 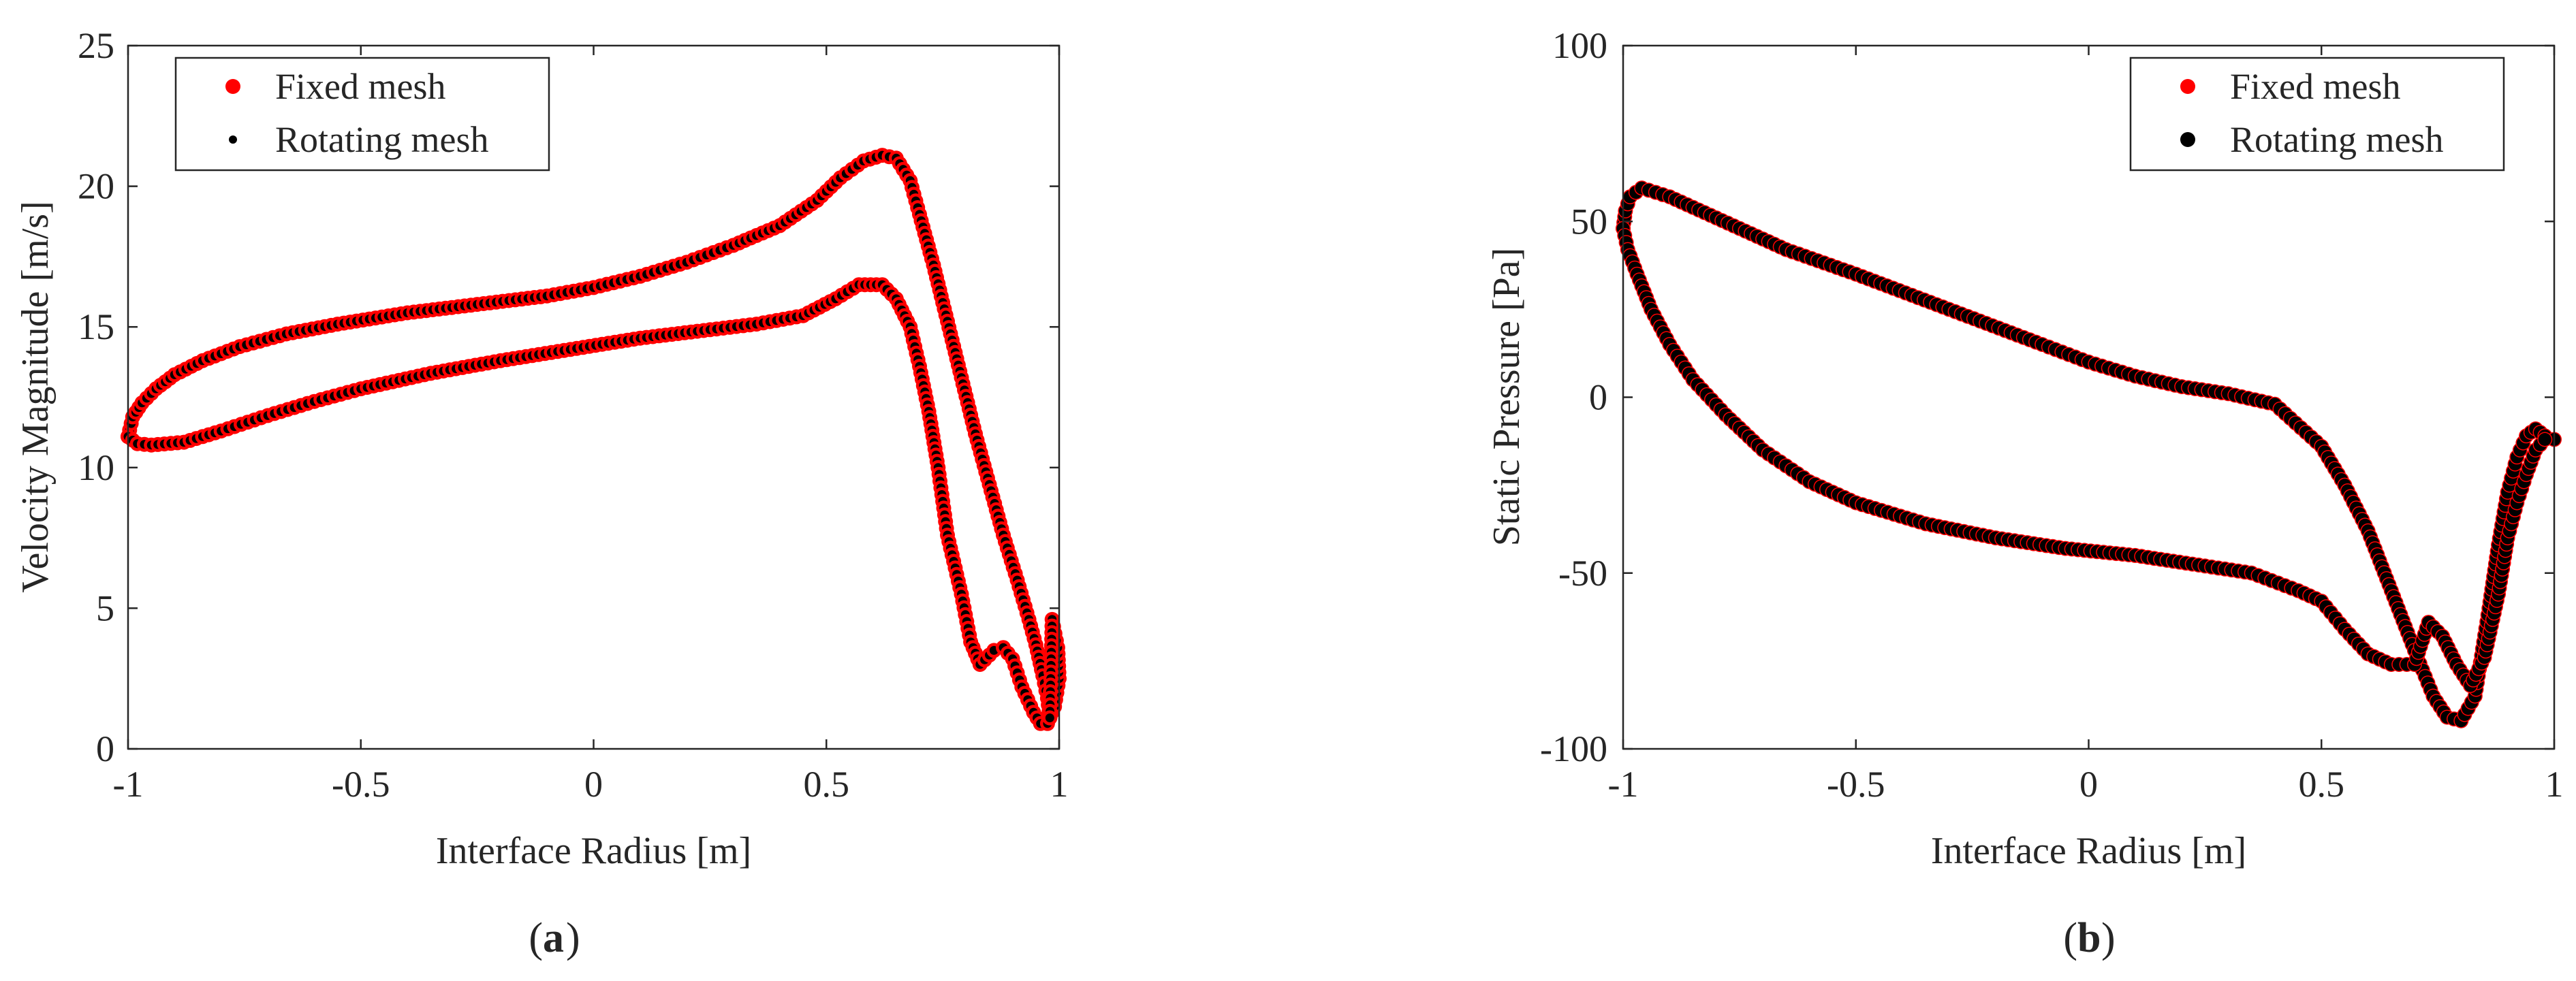 I want to click on legend-marker-fixed-mesh-b, so click(x=2187, y=86).